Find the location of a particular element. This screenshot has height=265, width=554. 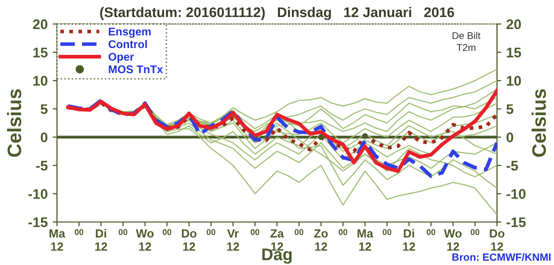

x-axis-title: Dag is located at coordinates (277, 256).